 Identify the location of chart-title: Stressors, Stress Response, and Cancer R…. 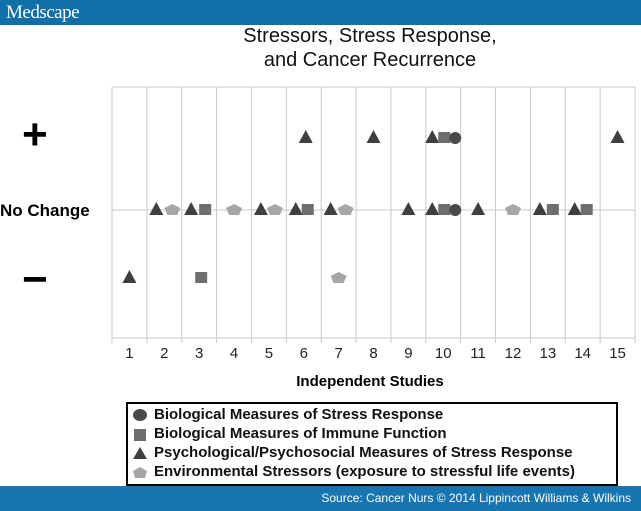
(370, 48).